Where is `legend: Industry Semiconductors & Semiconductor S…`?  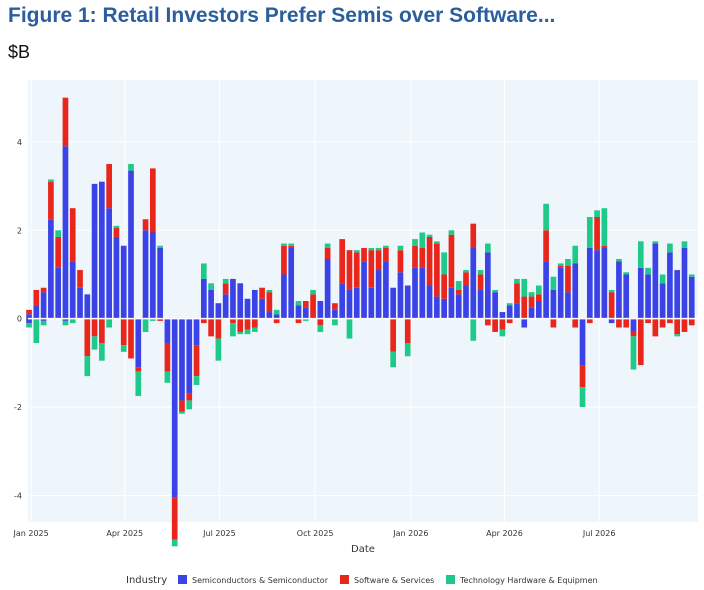
legend: Industry Semiconductors & Semiconductor S… is located at coordinates (362, 580).